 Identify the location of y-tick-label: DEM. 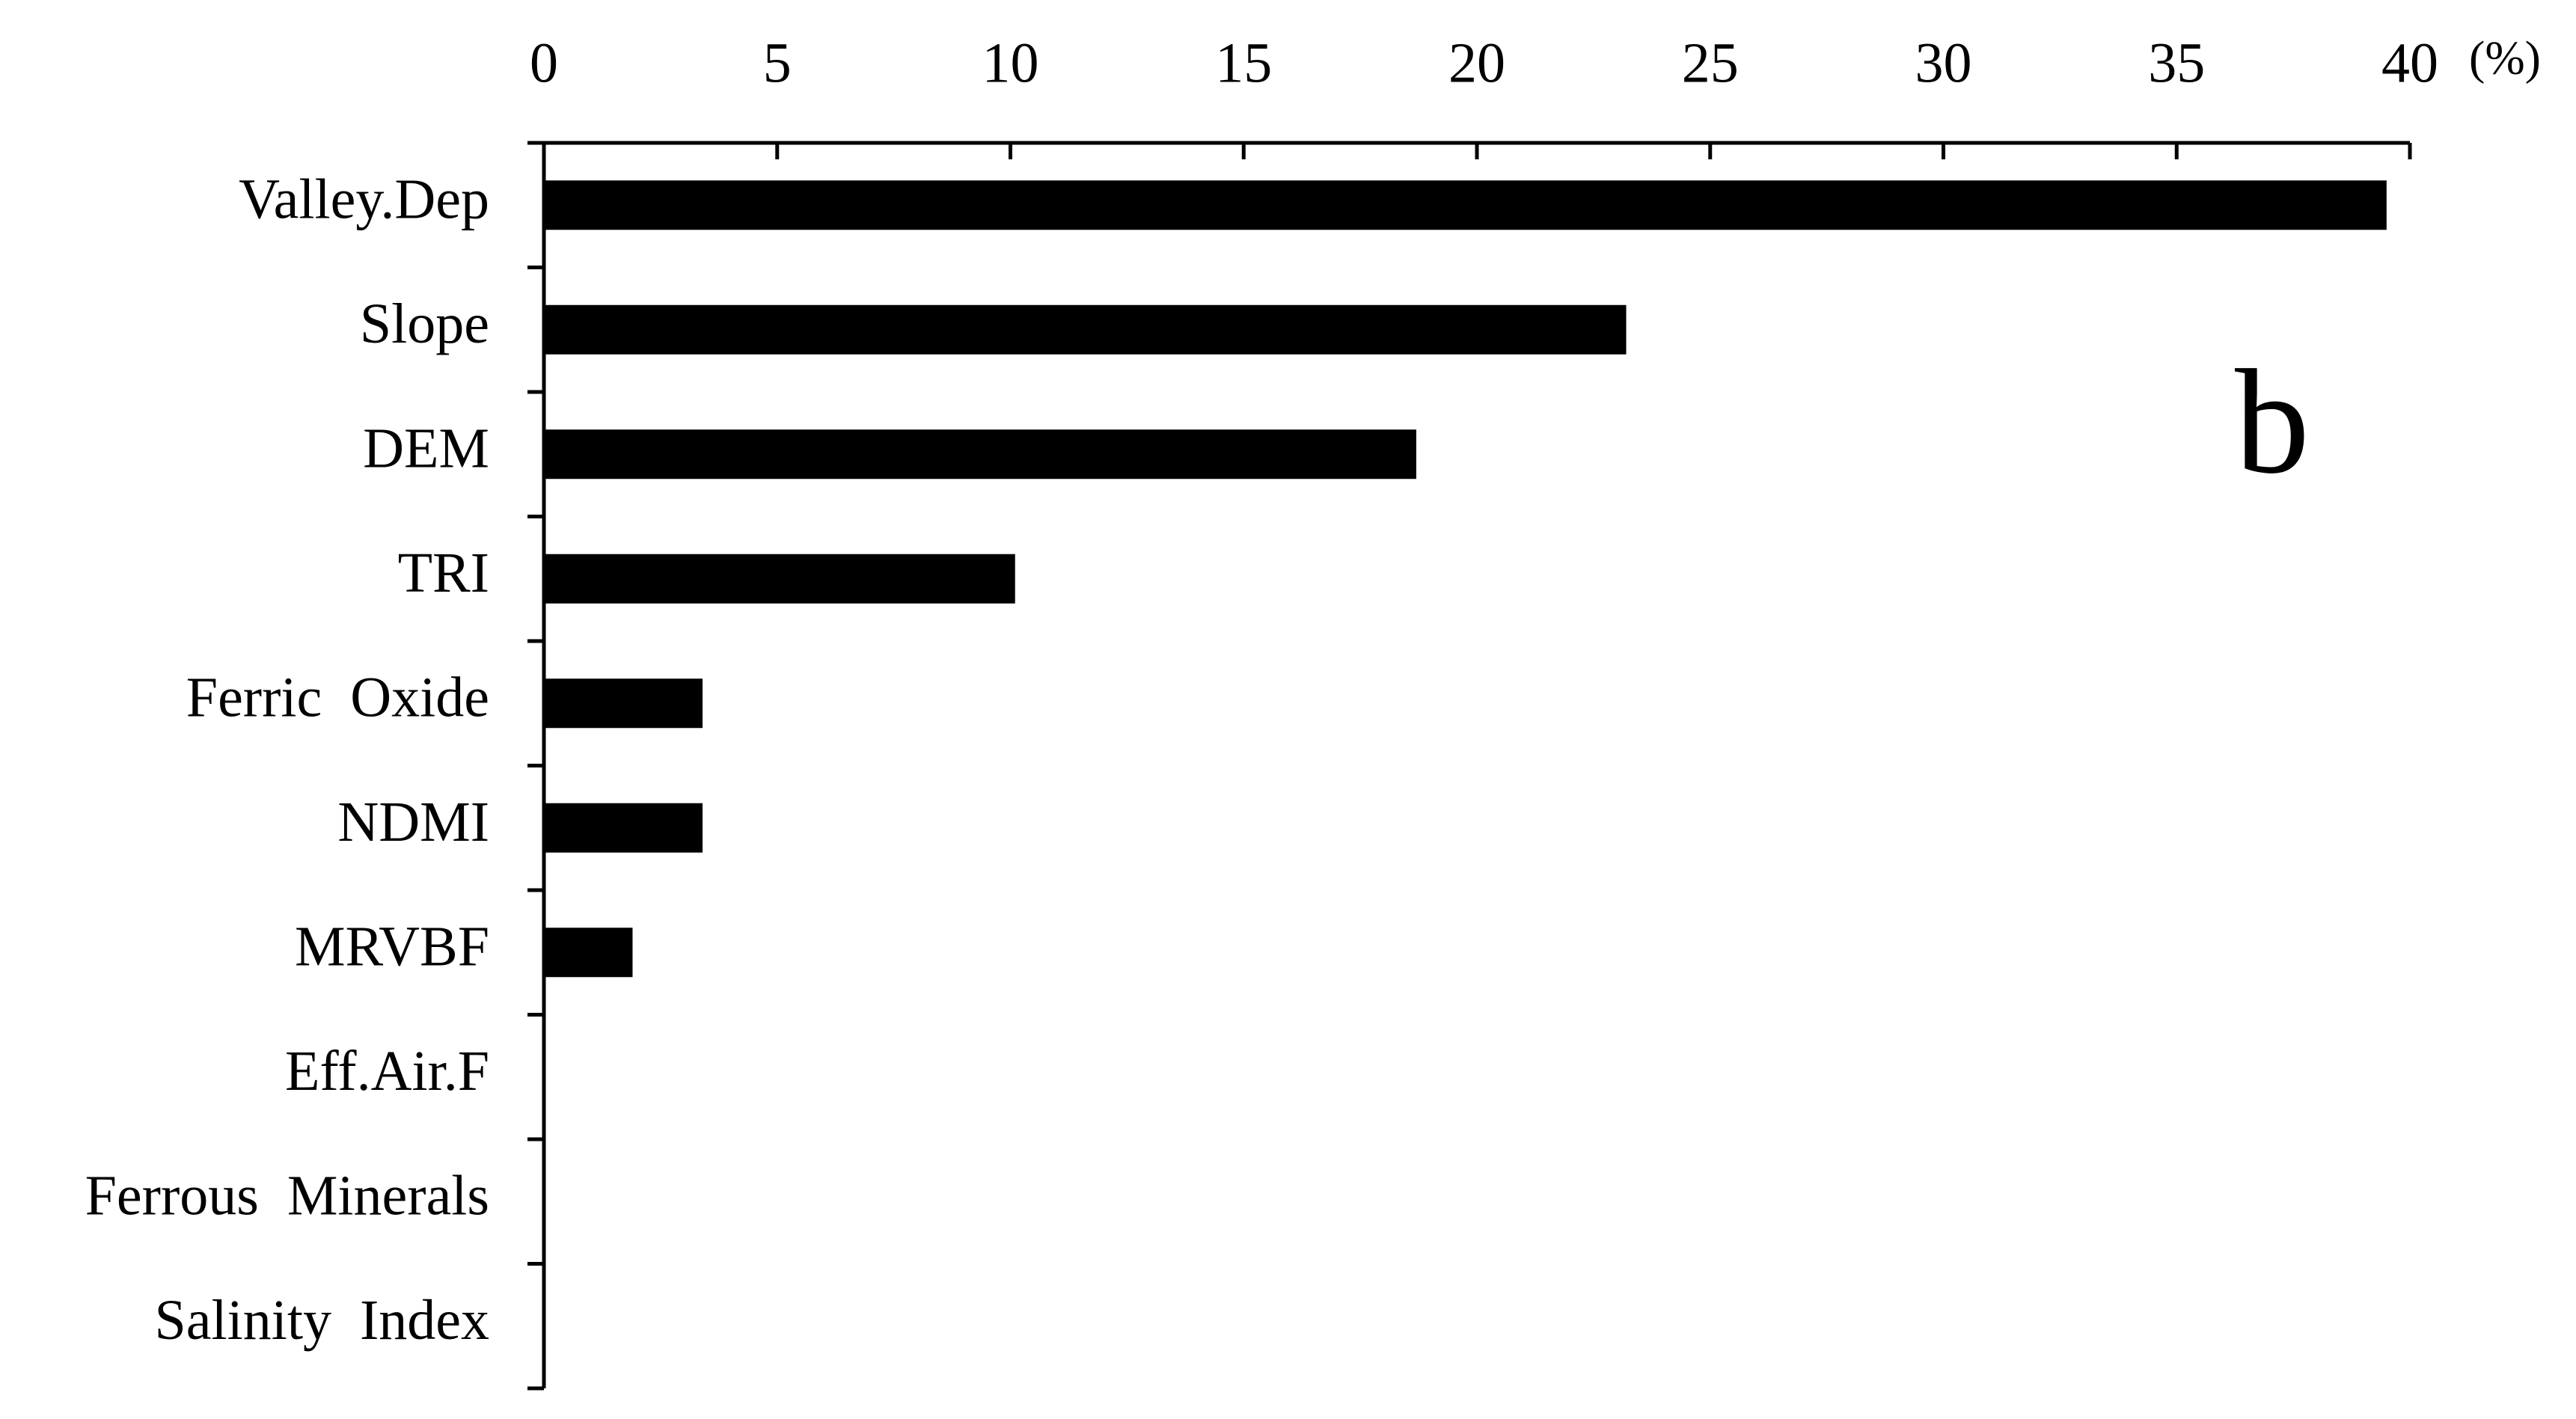
(426, 448).